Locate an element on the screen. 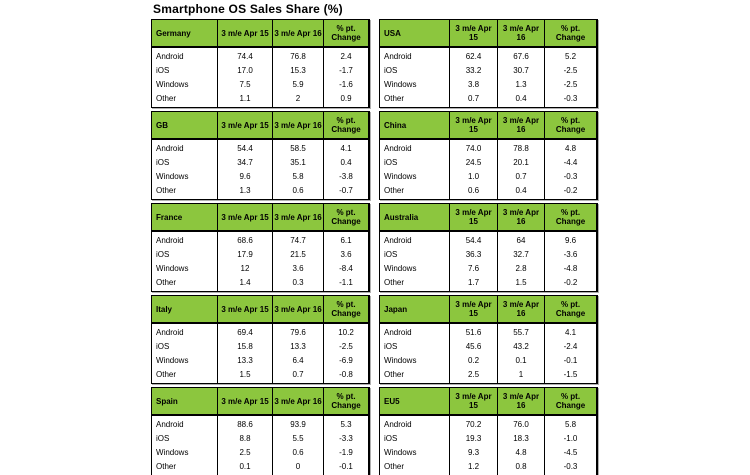 This screenshot has height=475, width=750. value-column: 69.4 15.8 13.3 1.5 is located at coordinates (245, 353).